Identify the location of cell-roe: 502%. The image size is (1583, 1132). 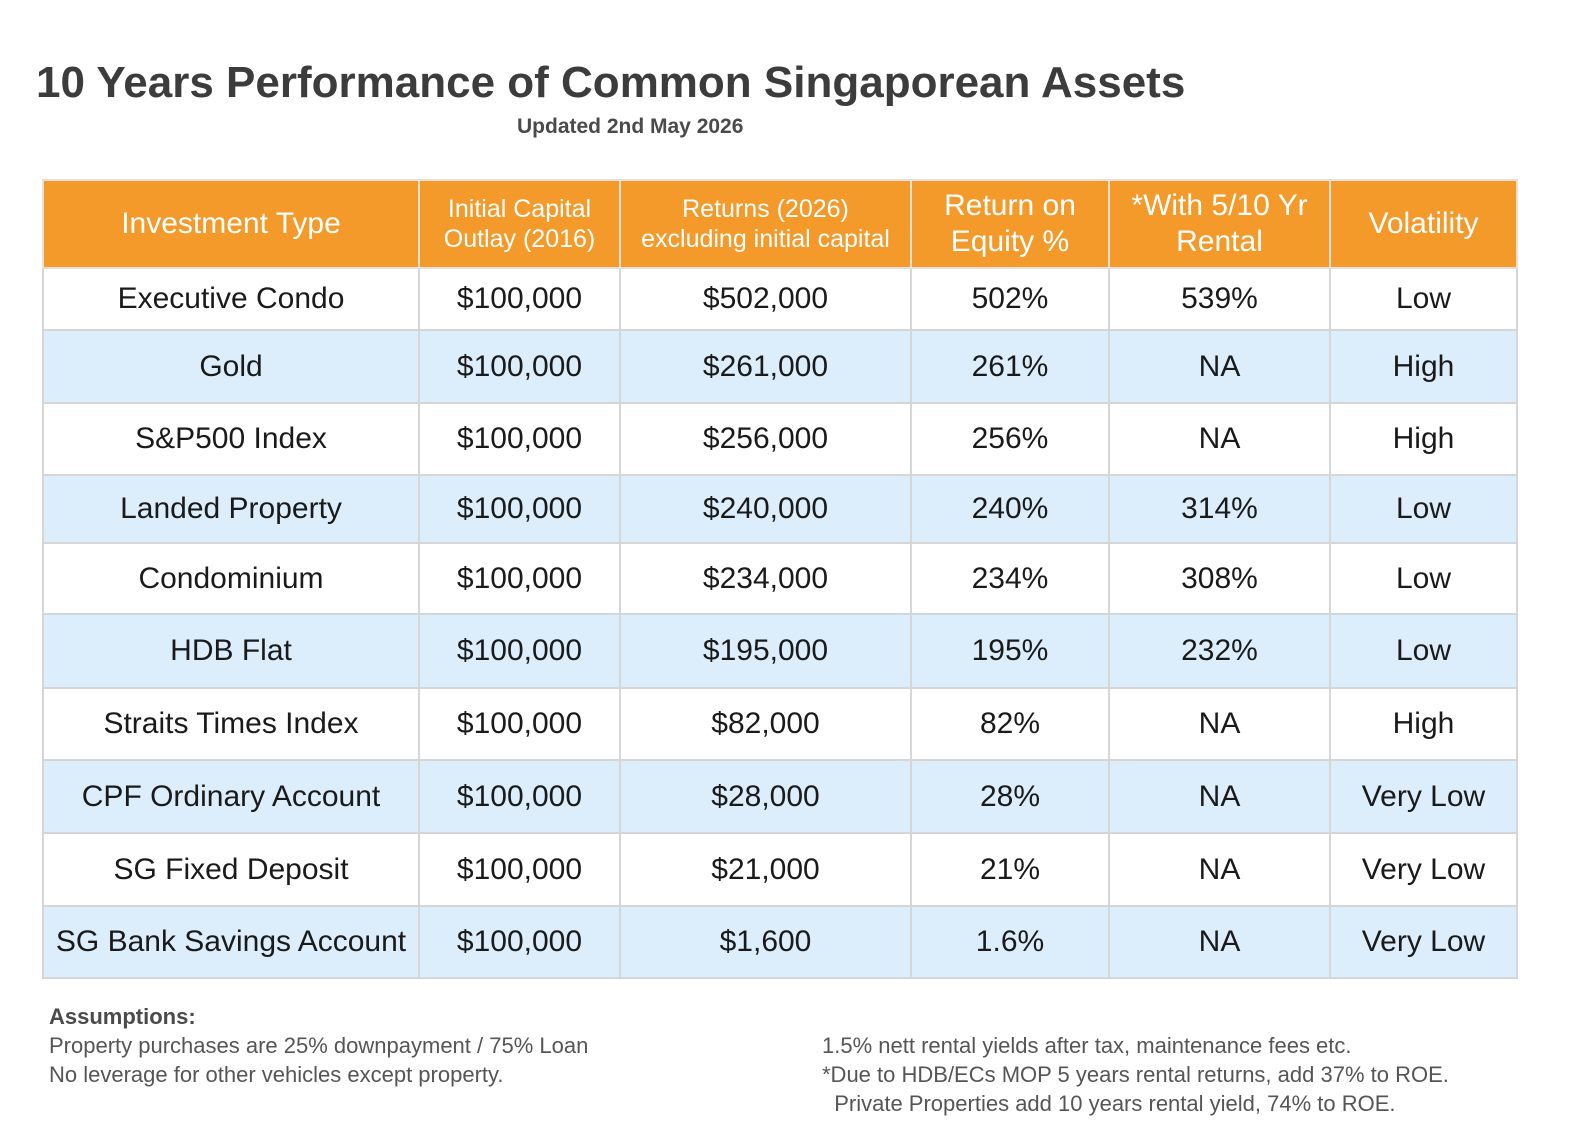
(1010, 299).